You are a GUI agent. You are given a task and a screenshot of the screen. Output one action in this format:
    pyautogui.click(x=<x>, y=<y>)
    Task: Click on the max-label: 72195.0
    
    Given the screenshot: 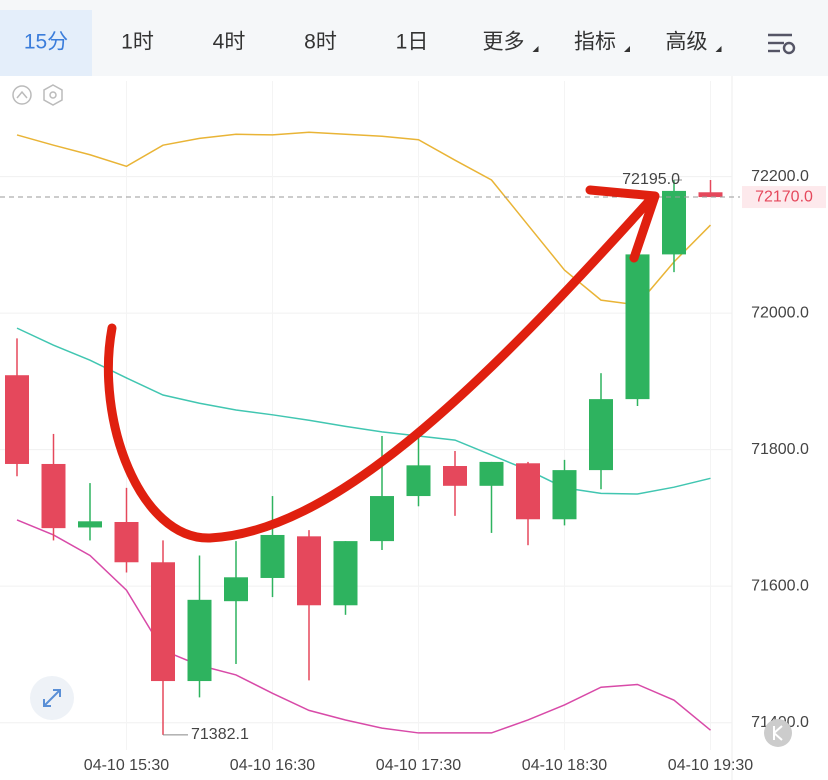 What is the action you would take?
    pyautogui.click(x=651, y=179)
    